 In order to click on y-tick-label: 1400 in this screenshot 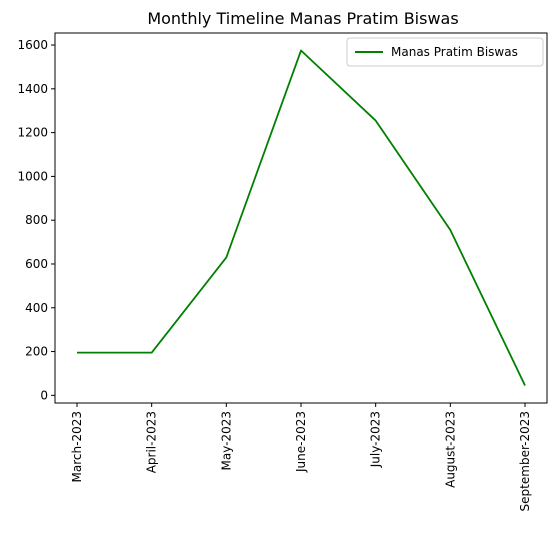, I will do `click(32, 89)`.